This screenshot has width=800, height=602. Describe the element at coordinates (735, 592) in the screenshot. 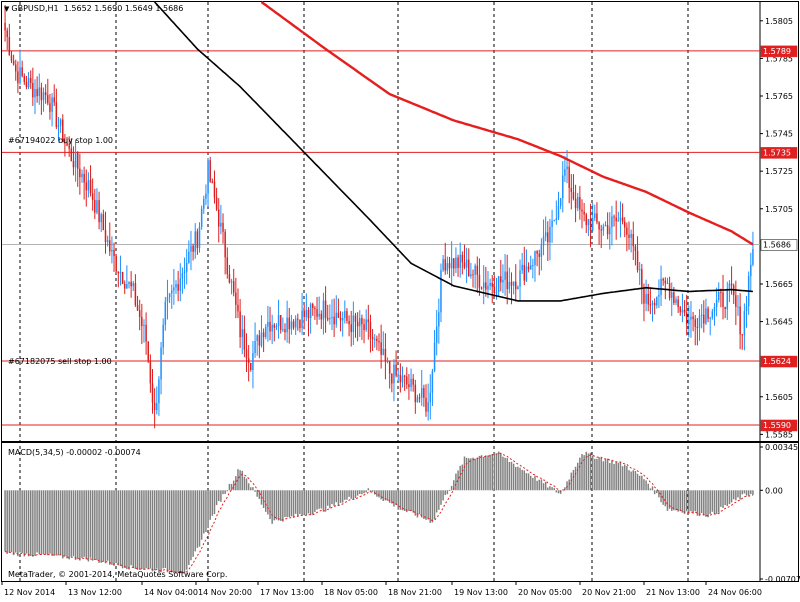

I see `time-tick-label: 24 Nov 06:00` at that location.